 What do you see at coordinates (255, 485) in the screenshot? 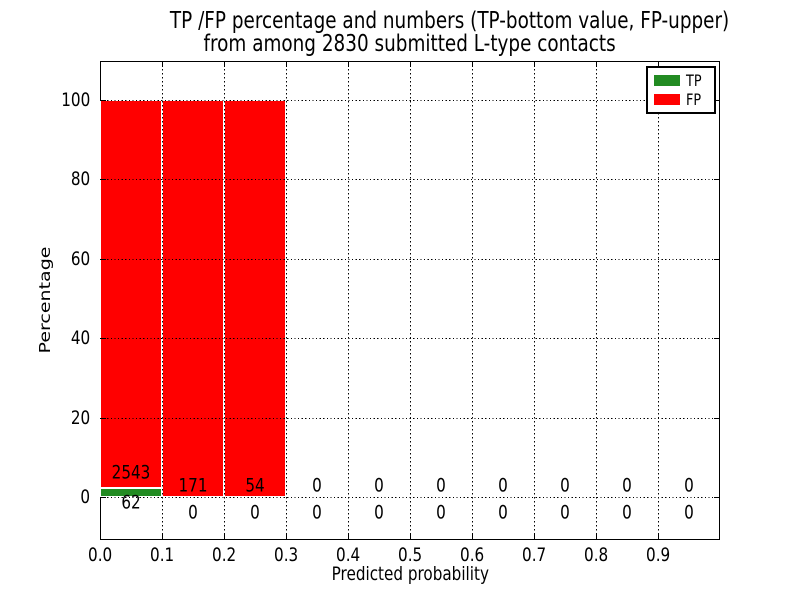
I see `fp-count-label: 54` at bounding box center [255, 485].